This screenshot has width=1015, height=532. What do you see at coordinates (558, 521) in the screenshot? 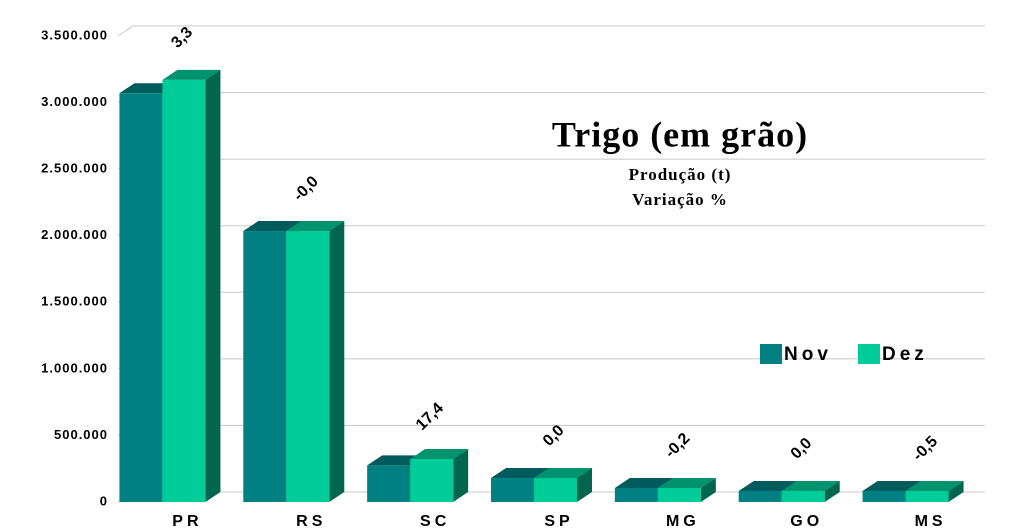
I see `x-tick-label: SP` at bounding box center [558, 521].